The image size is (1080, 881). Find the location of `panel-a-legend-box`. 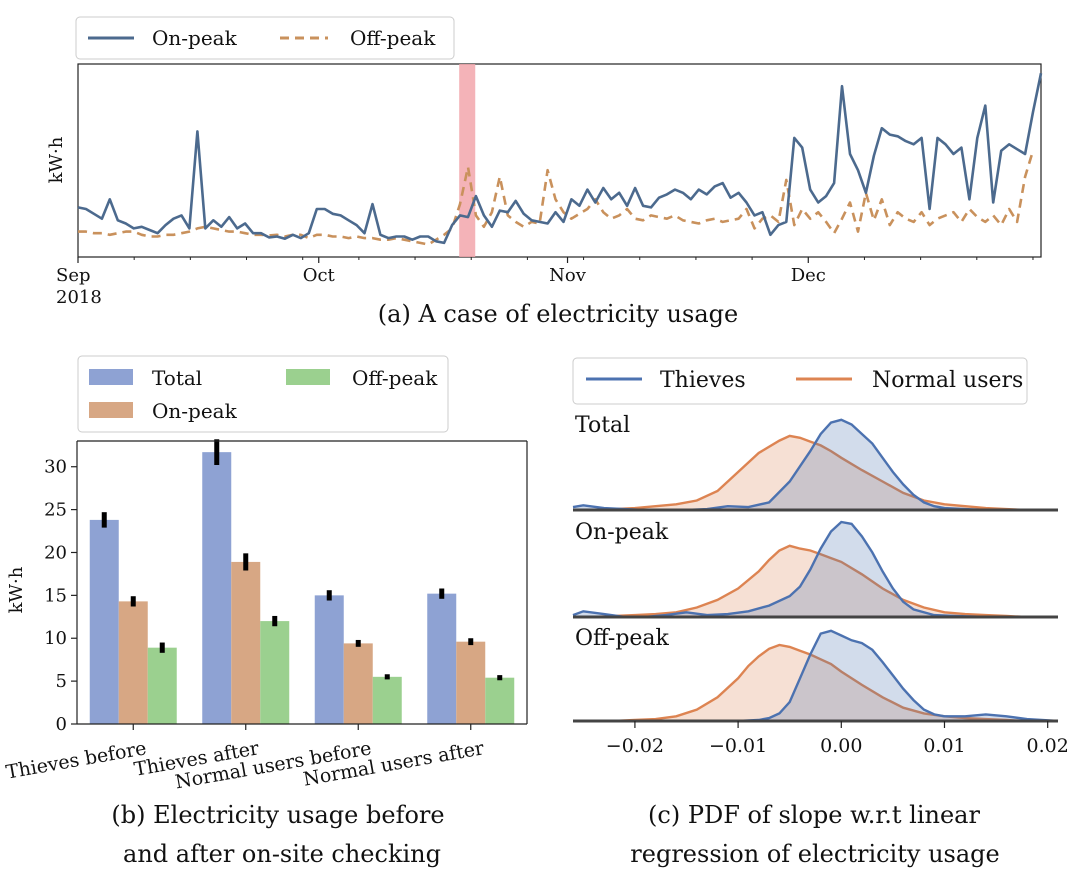

panel-a-legend-box is located at coordinates (265, 38).